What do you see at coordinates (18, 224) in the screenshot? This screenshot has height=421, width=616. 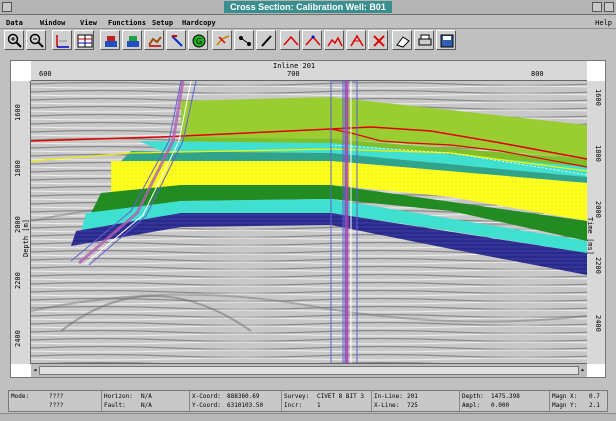 I see `left-tick: 2000` at bounding box center [18, 224].